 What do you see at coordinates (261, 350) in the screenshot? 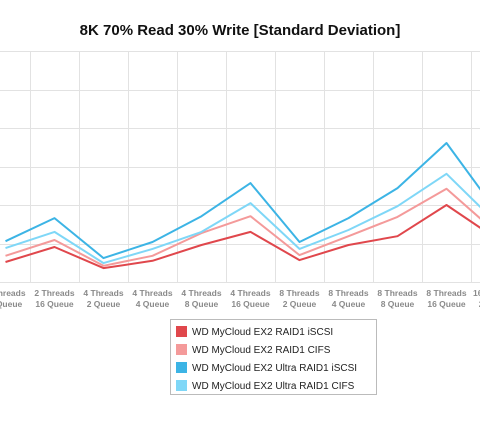
I see `legend-label: WD MyCloud EX2 RAID1 CIFS` at bounding box center [261, 350].